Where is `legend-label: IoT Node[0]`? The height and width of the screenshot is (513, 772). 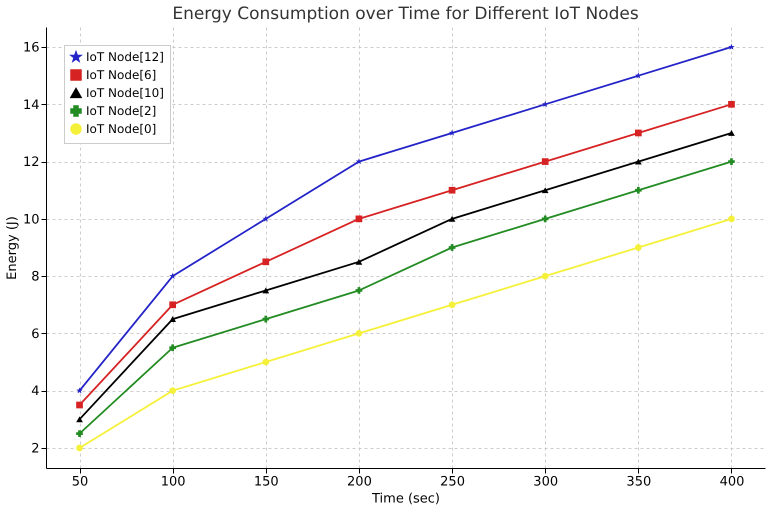
legend-label: IoT Node[0] is located at coordinates (121, 129).